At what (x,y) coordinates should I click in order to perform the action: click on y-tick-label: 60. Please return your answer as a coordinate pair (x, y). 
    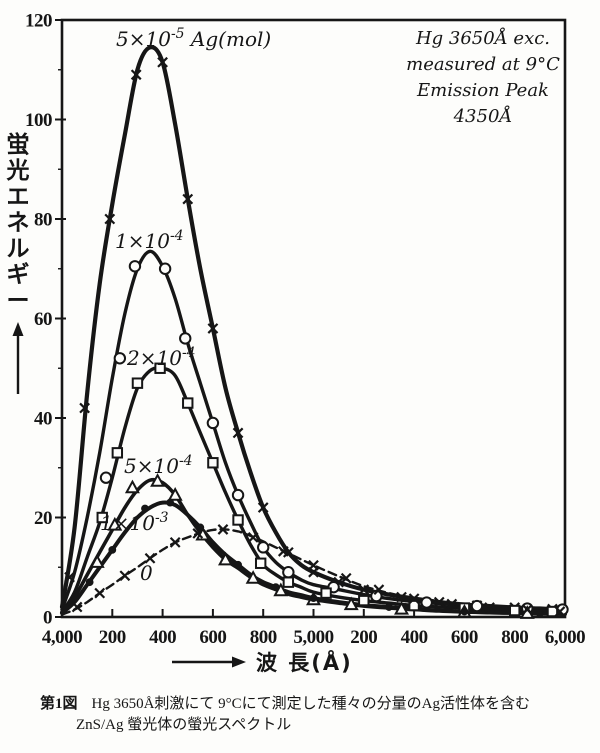
    Looking at the image, I should click on (43, 319).